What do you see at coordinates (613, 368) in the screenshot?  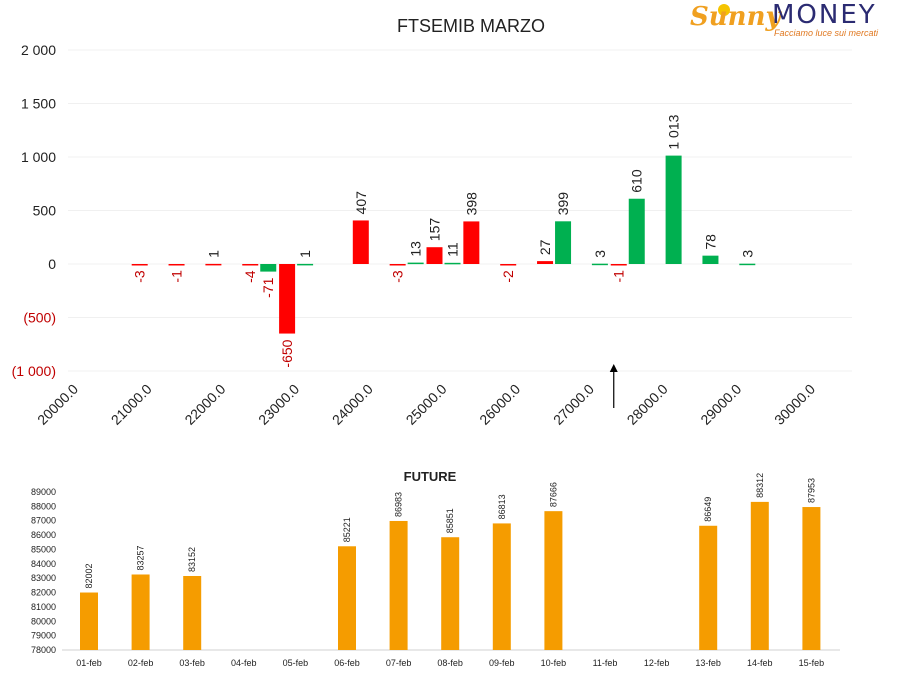 I see `arrow-head-icon` at bounding box center [613, 368].